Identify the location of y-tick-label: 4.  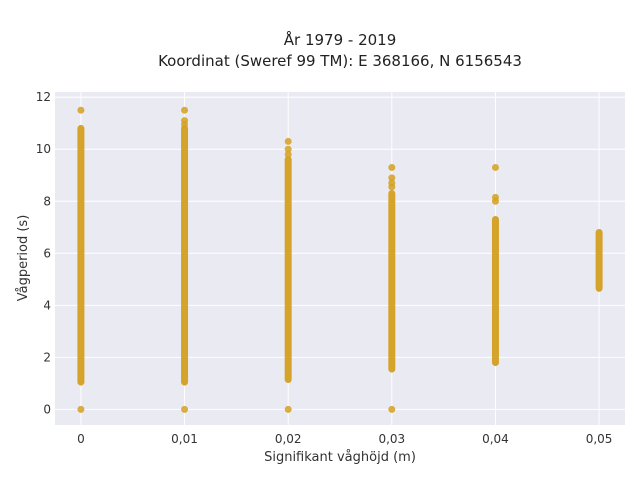
(47, 305).